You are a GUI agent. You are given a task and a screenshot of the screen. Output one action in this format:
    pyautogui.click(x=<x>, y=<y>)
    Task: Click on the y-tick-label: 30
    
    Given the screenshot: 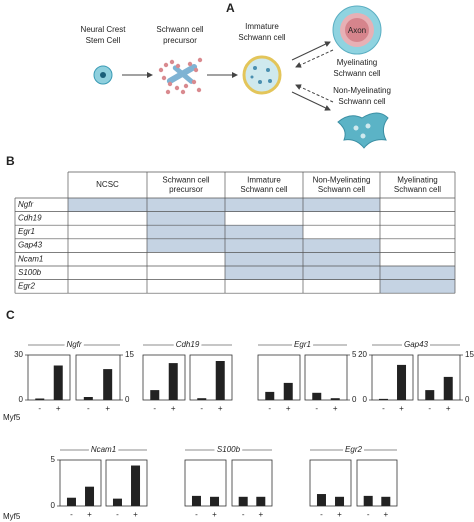 What is the action you would take?
    pyautogui.click(x=18, y=354)
    